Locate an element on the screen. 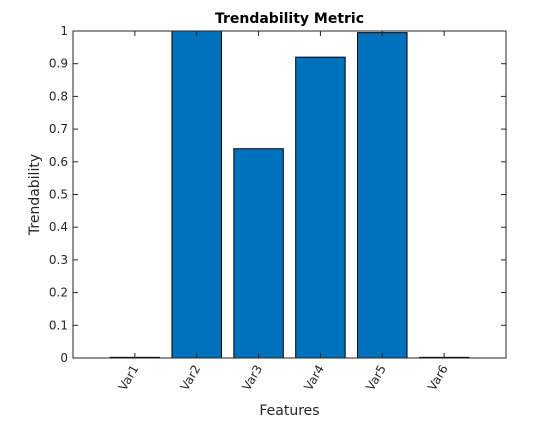  bar-var4 is located at coordinates (320, 207).